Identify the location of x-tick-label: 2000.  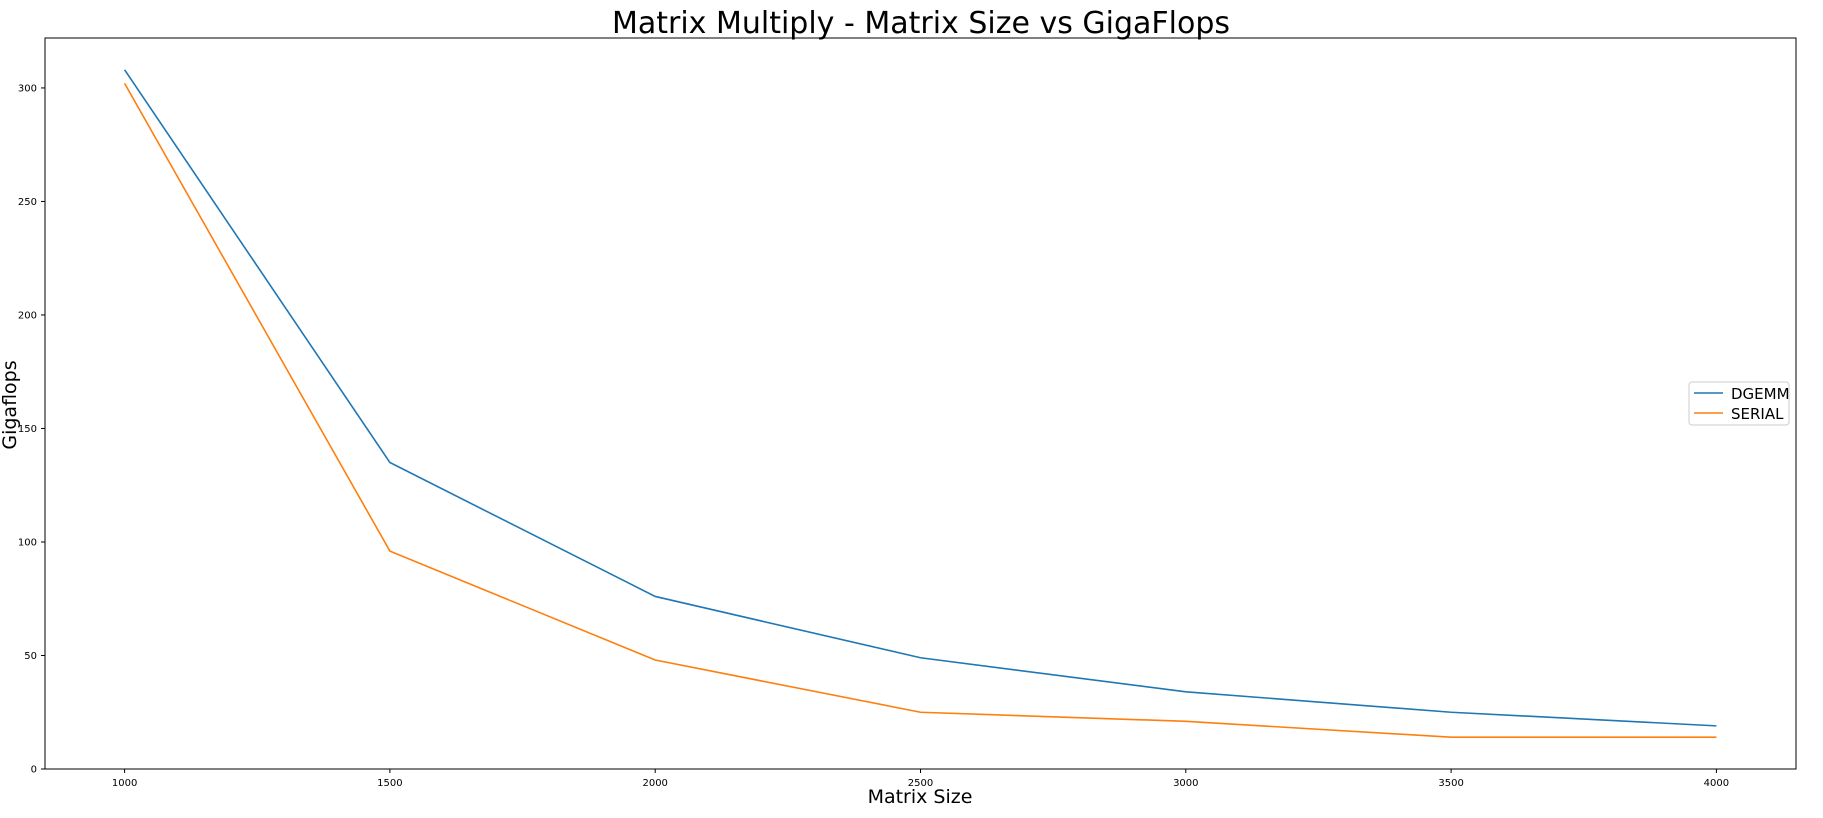
(654, 783).